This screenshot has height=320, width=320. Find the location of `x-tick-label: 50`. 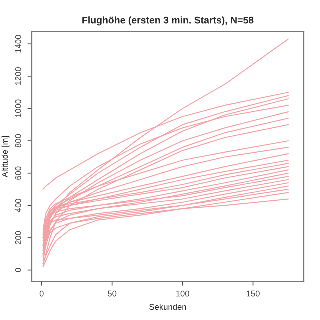

x-tick-label: 50 is located at coordinates (112, 293).